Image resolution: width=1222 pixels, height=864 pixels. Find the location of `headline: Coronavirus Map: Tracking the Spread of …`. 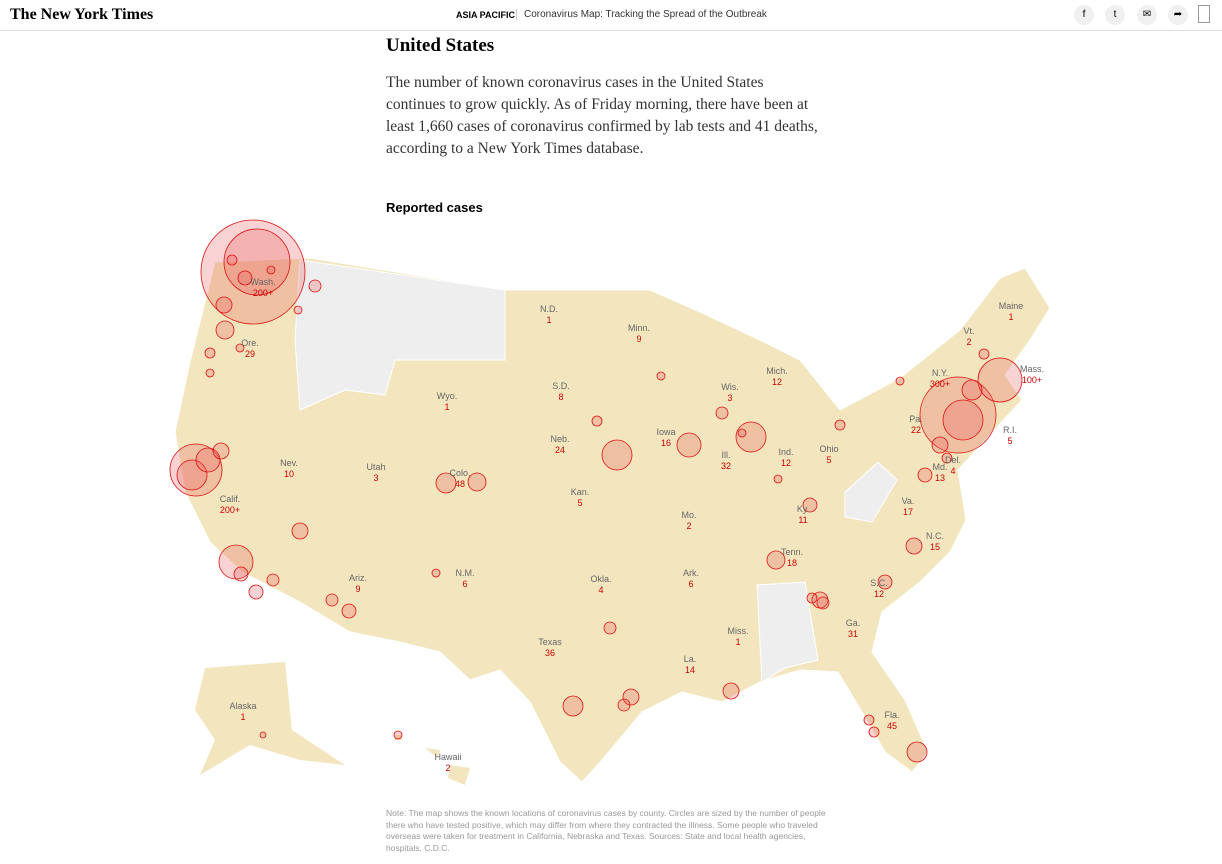

headline: Coronavirus Map: Tracking the Spread of … is located at coordinates (641, 14).